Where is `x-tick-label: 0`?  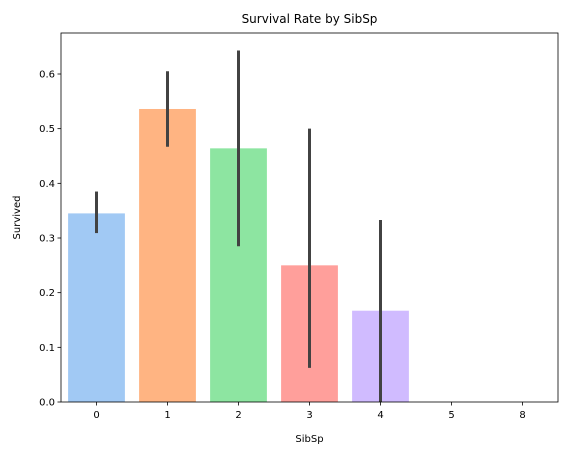 x-tick-label: 0 is located at coordinates (96, 415).